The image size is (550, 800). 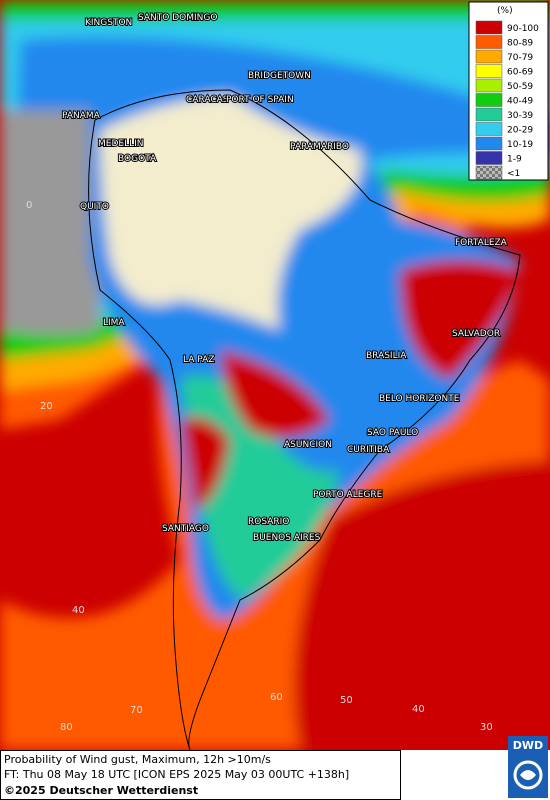 I want to click on city-label: SALVADOR, so click(x=476, y=334).